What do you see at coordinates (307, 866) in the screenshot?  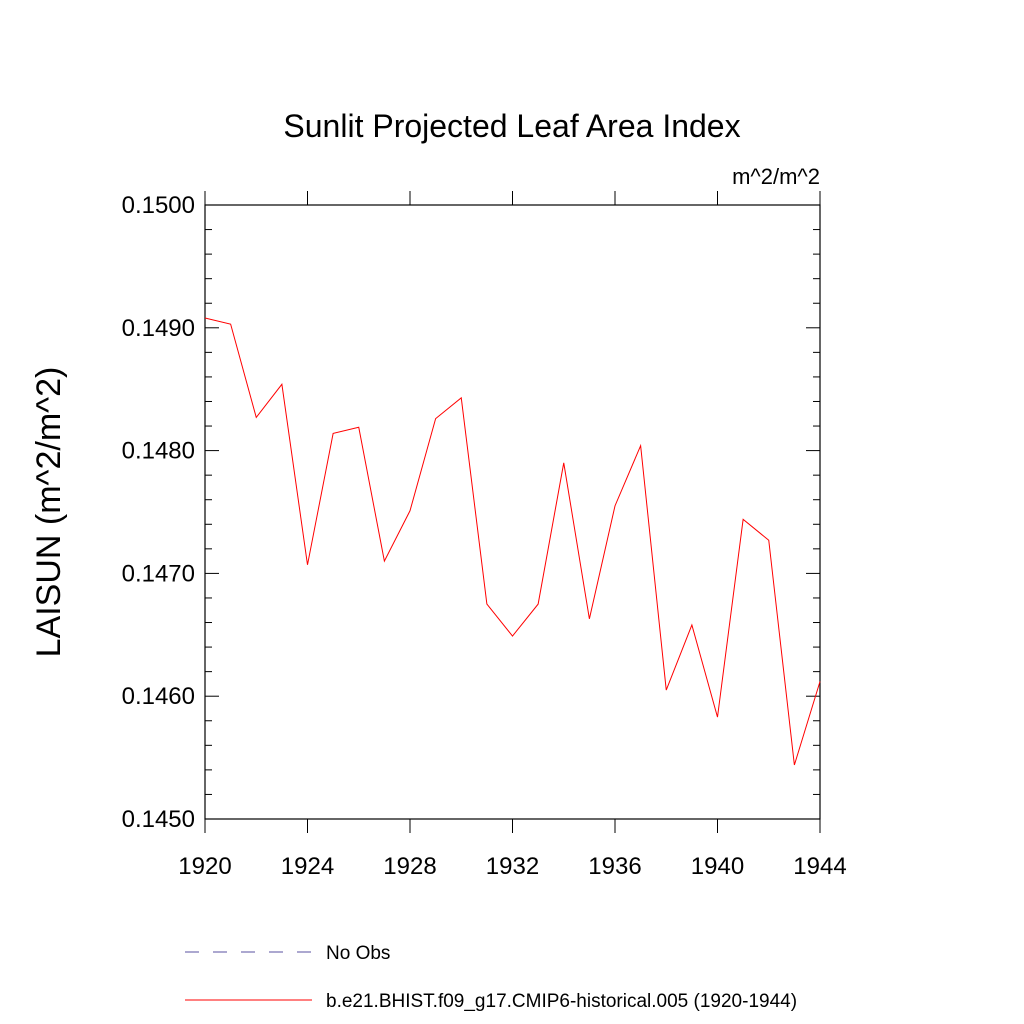 I see `x-tick-label: 1924` at bounding box center [307, 866].